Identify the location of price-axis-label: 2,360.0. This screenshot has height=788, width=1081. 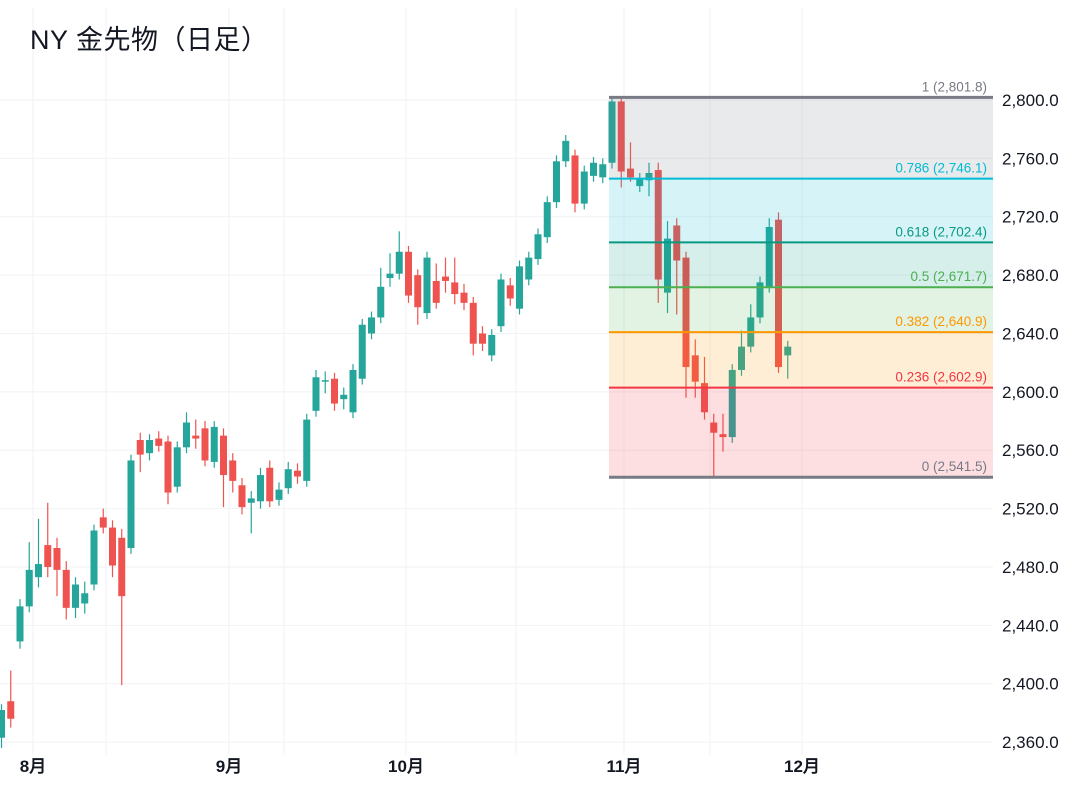
(1030, 742).